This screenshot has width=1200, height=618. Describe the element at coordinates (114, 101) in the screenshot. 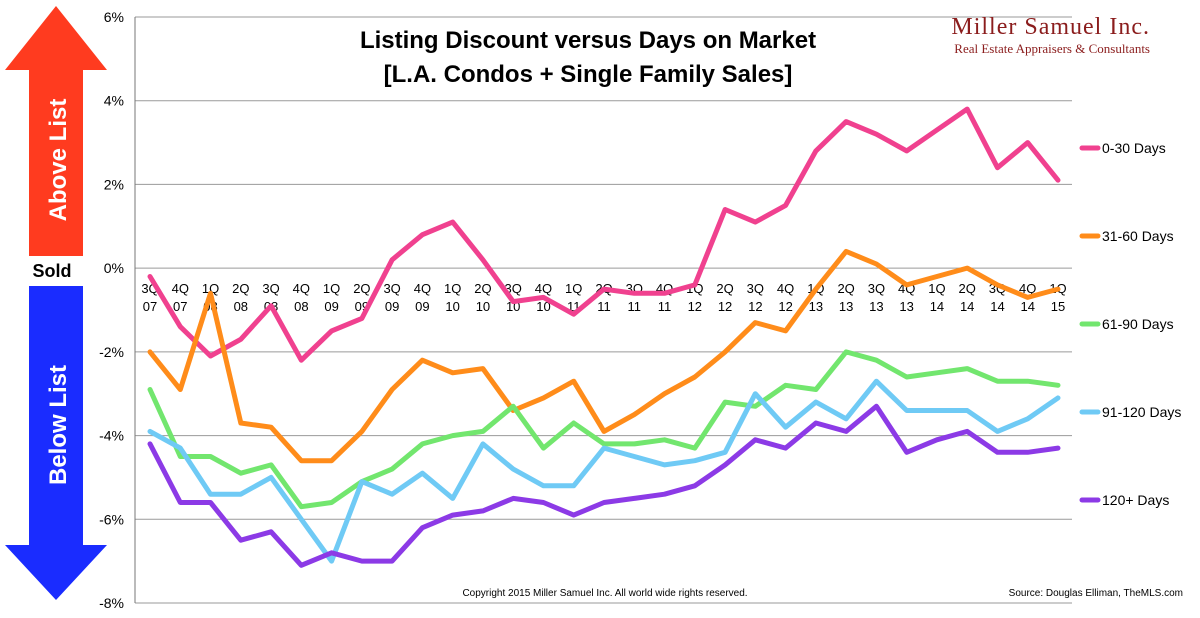

I see `y-tick-label: 4%` at that location.